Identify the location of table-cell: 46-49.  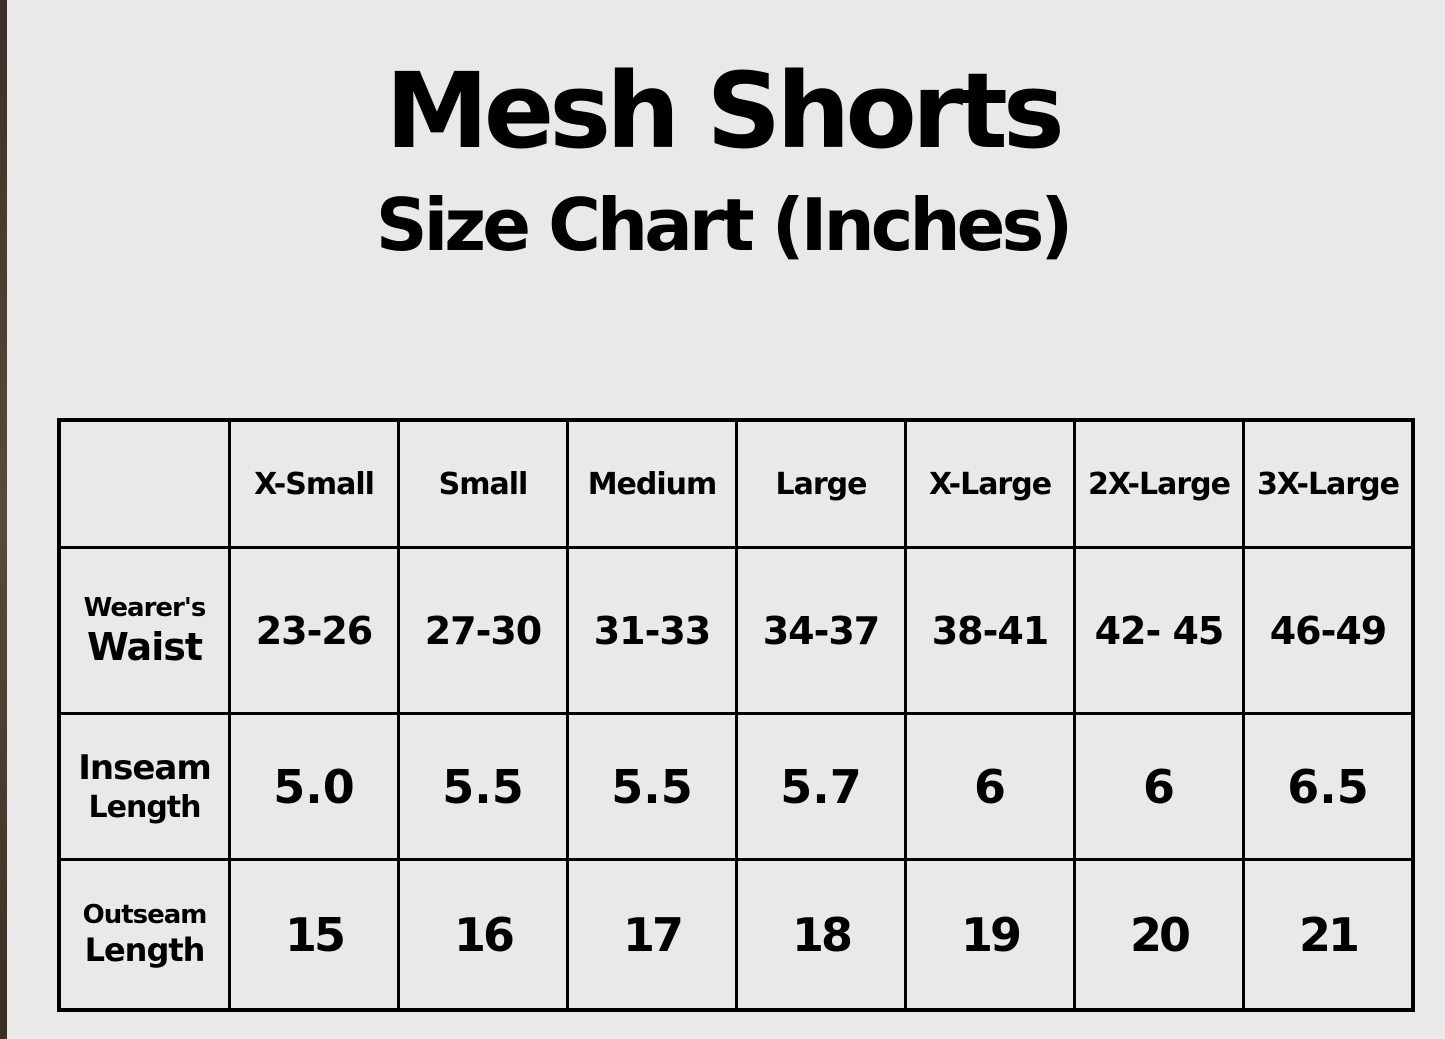
(1328, 630).